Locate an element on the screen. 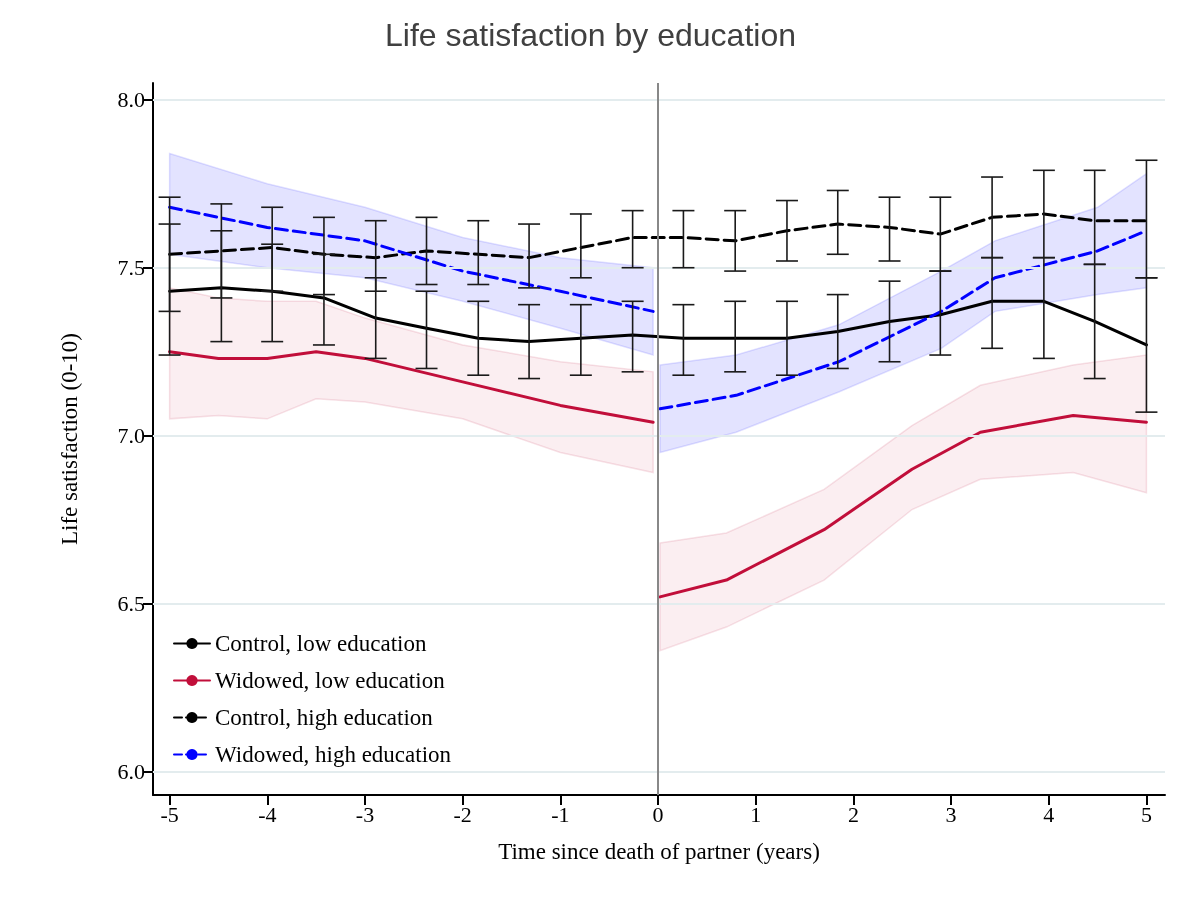  y-axis-title: Life satisfaction (0-10) is located at coordinates (69, 439).